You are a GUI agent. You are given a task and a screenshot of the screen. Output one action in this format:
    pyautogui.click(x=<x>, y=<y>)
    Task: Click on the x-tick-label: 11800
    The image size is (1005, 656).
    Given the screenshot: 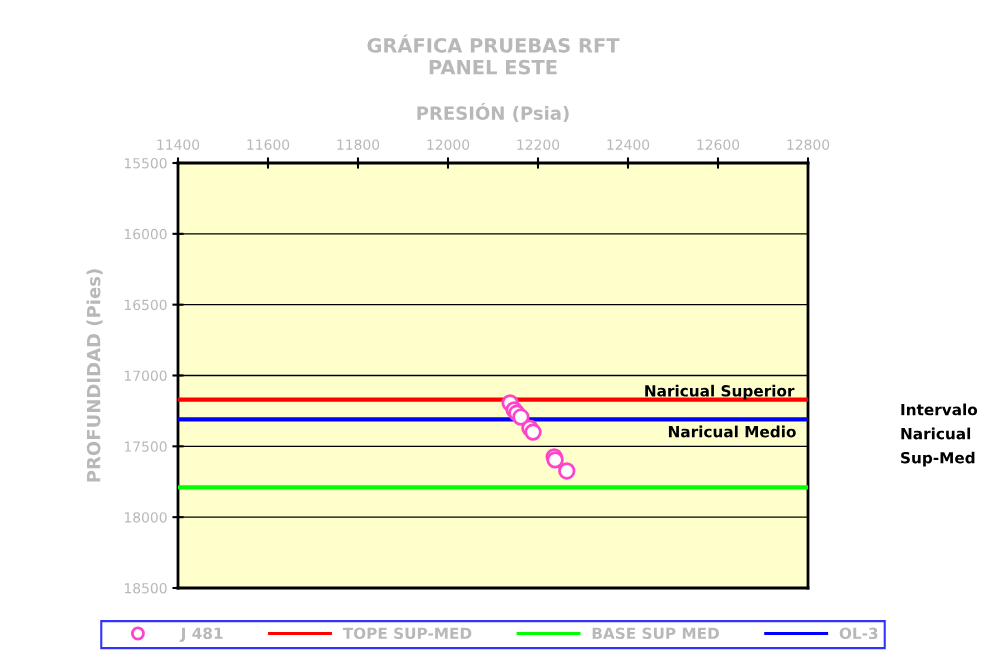 What is the action you would take?
    pyautogui.click(x=358, y=144)
    